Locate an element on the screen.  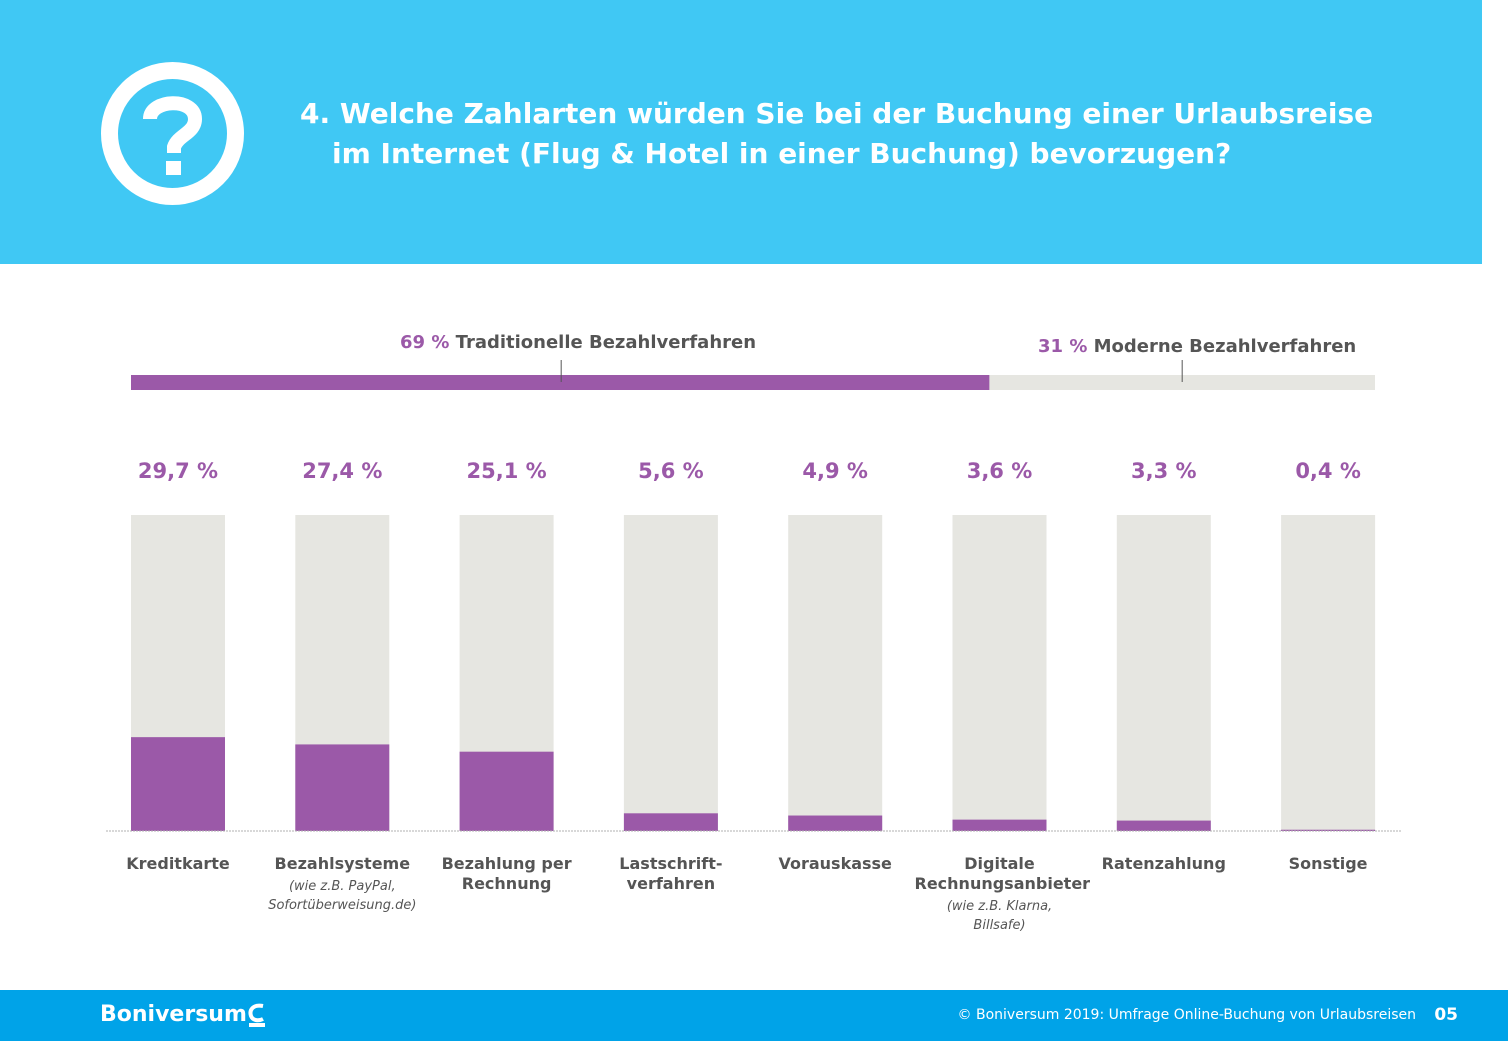
category-note-line: (wie z.B. PayPal, is located at coordinates (342, 886).